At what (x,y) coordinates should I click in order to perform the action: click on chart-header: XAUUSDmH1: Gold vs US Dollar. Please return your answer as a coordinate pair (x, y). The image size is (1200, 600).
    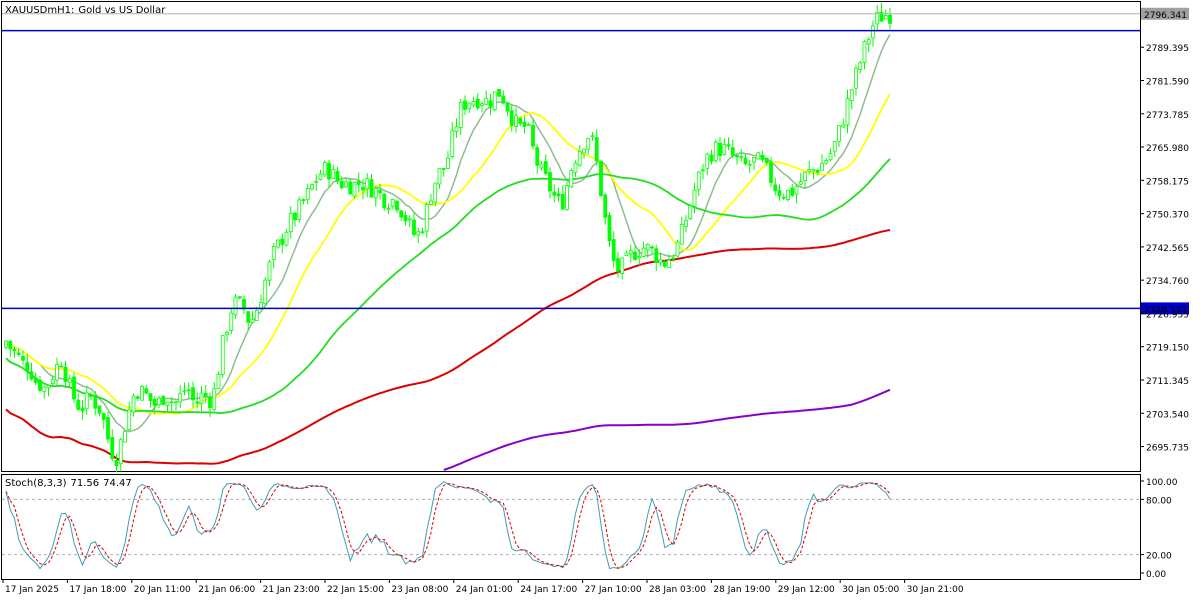
    Looking at the image, I should click on (85, 10).